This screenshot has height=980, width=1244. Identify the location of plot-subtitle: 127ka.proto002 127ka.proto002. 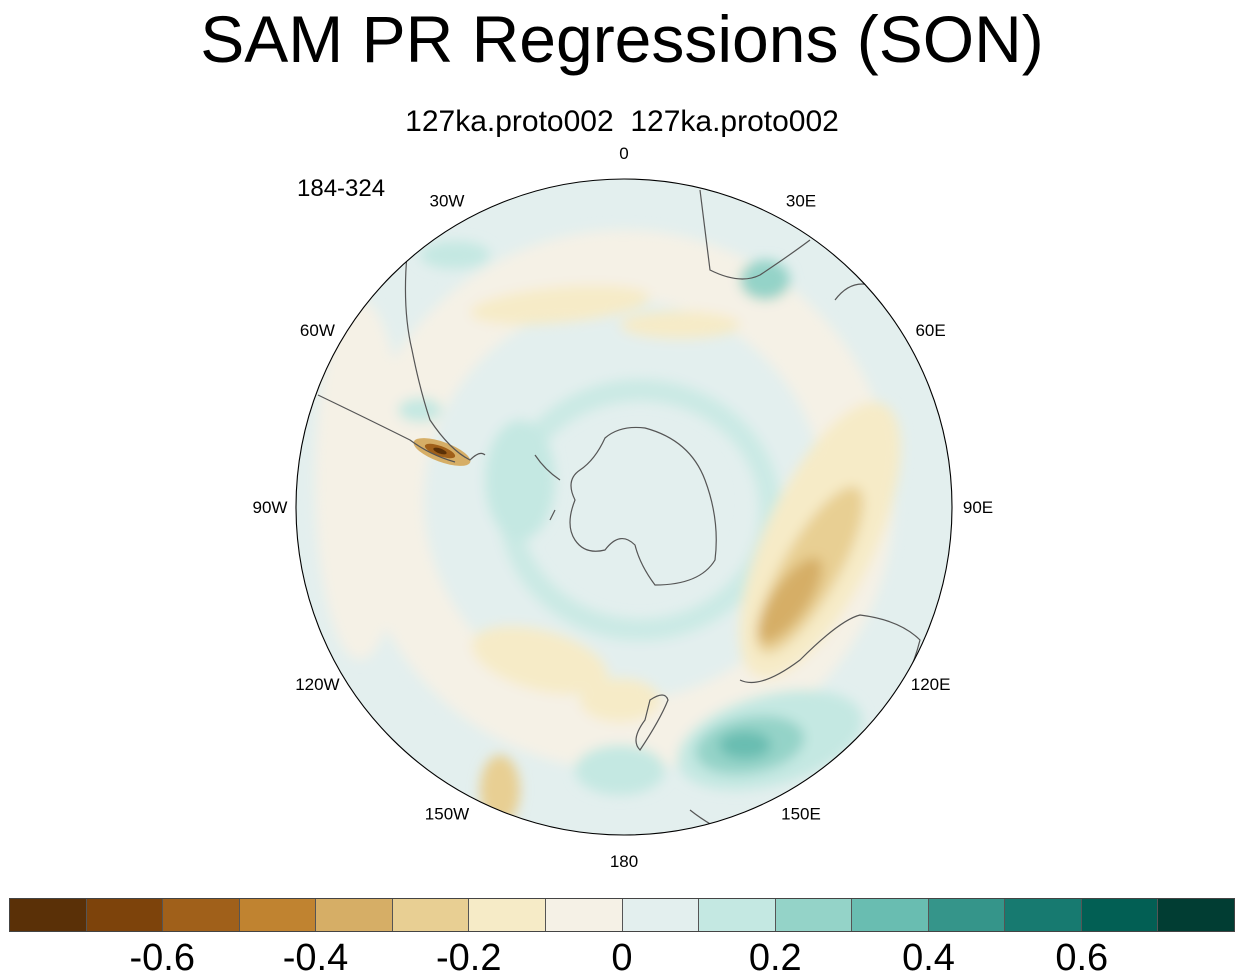
(622, 121).